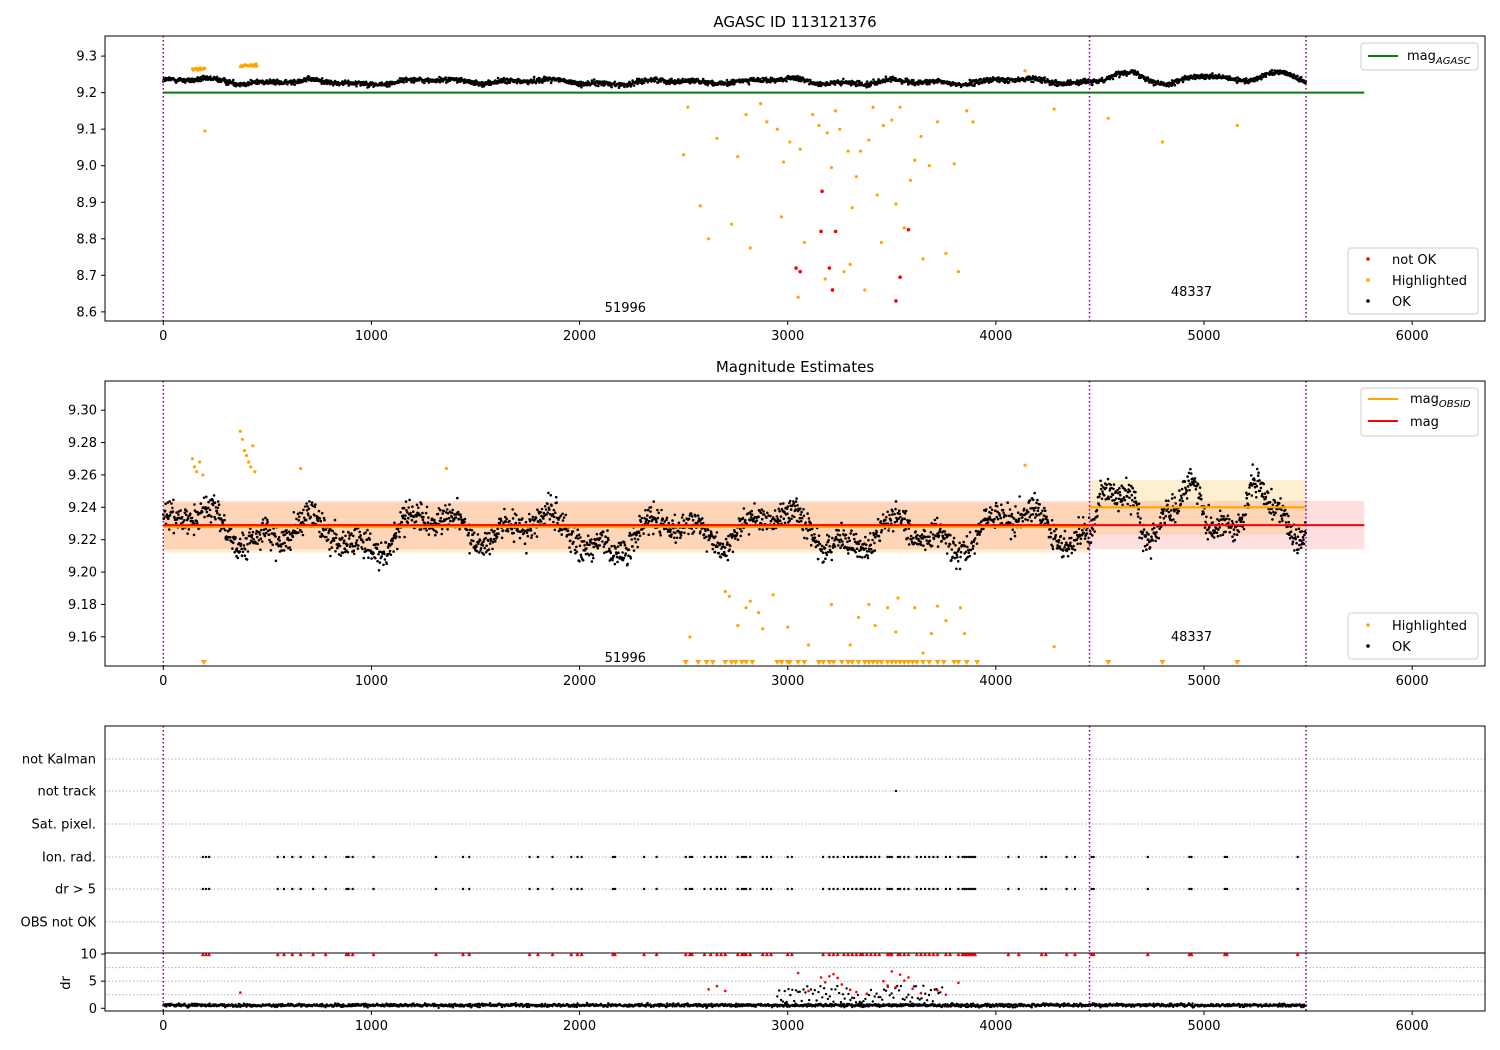  I want to click on panel1-yticks: 8.68.78.88.99.09.19.29.3, so click(90, 185).